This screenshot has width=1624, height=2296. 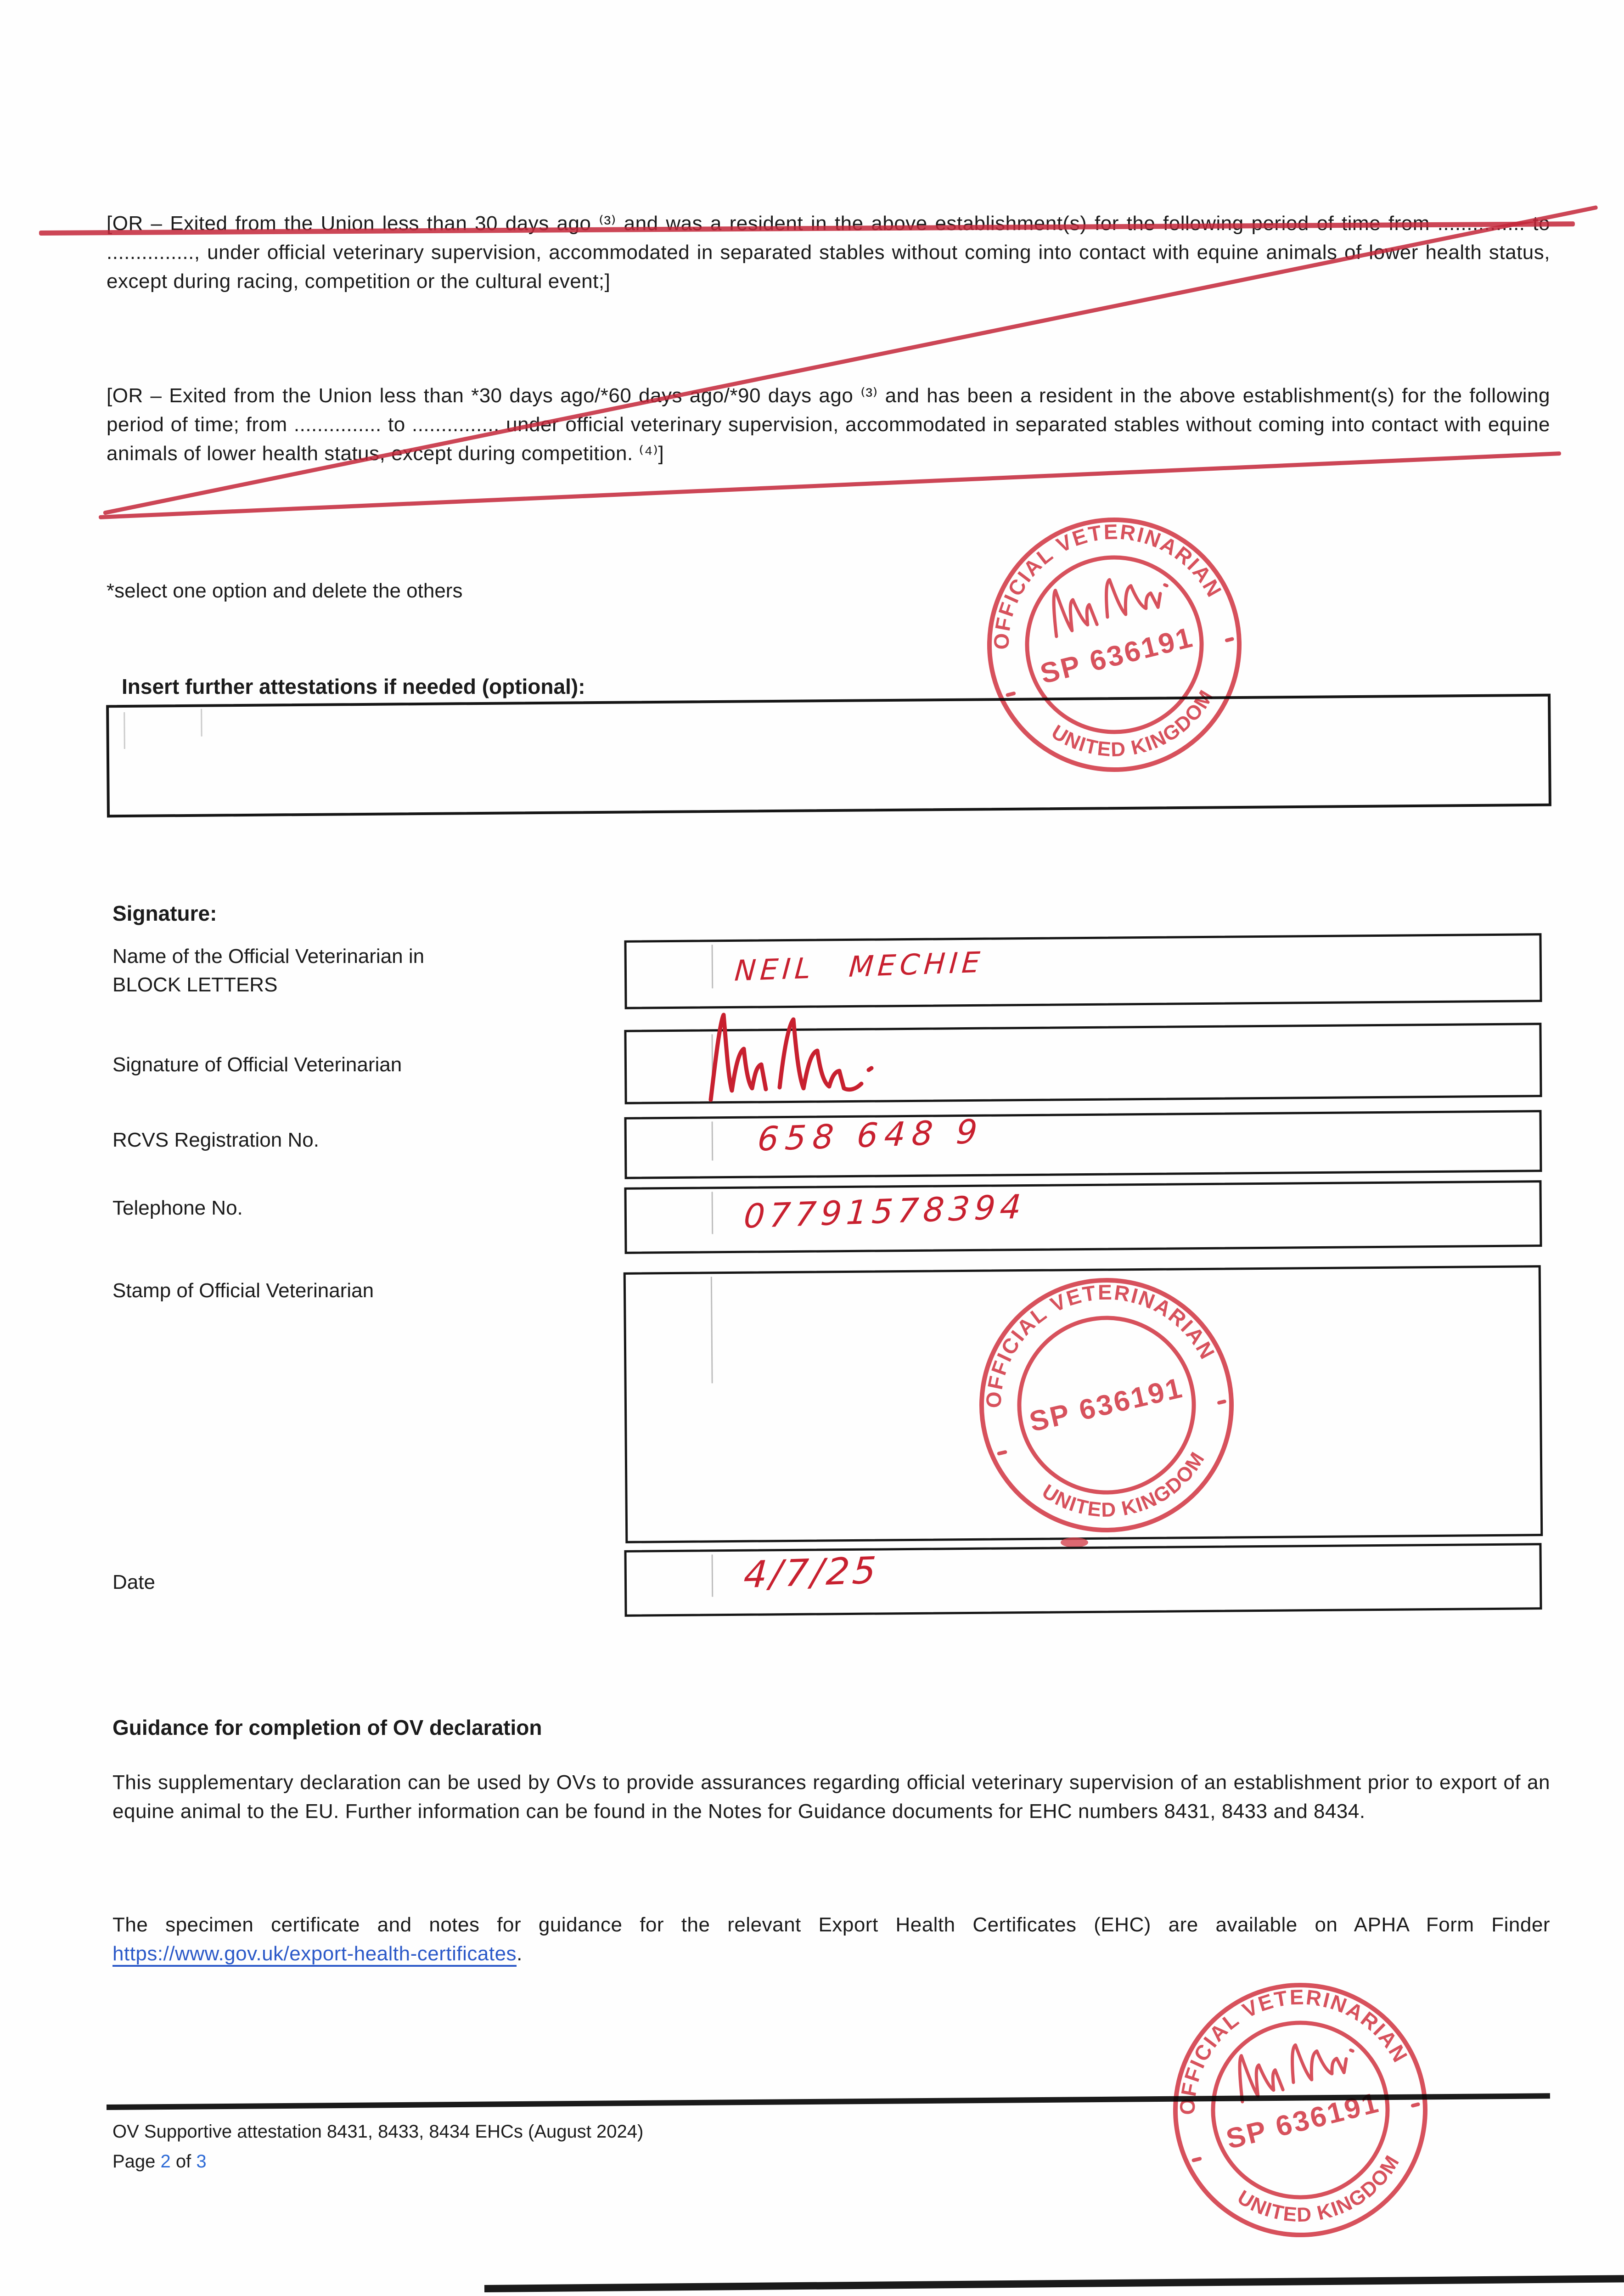 I want to click on page-current-number: 2, so click(x=165, y=2161).